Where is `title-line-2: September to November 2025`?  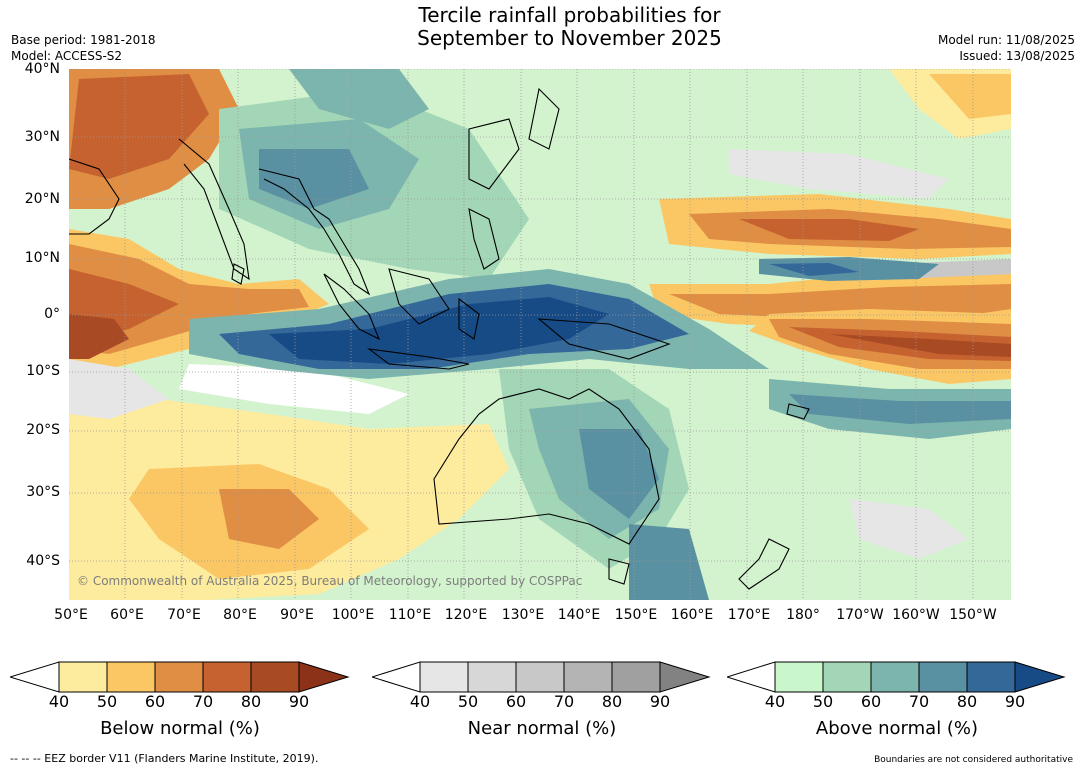
title-line-2: September to November 2025 is located at coordinates (569, 38).